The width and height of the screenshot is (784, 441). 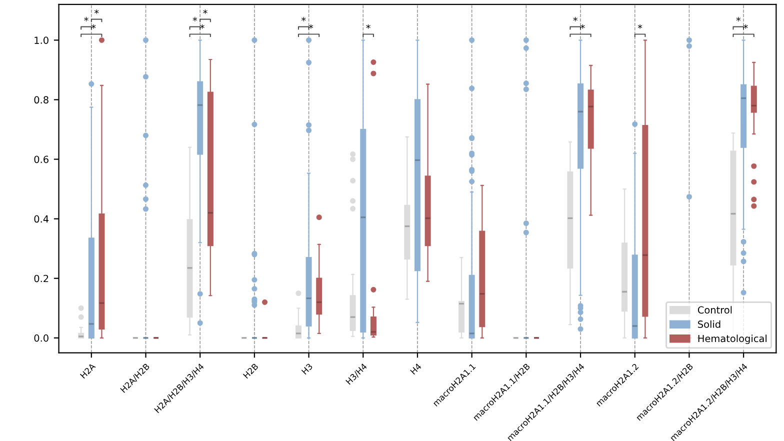 I want to click on y-tick-label: 0.2, so click(x=41, y=278).